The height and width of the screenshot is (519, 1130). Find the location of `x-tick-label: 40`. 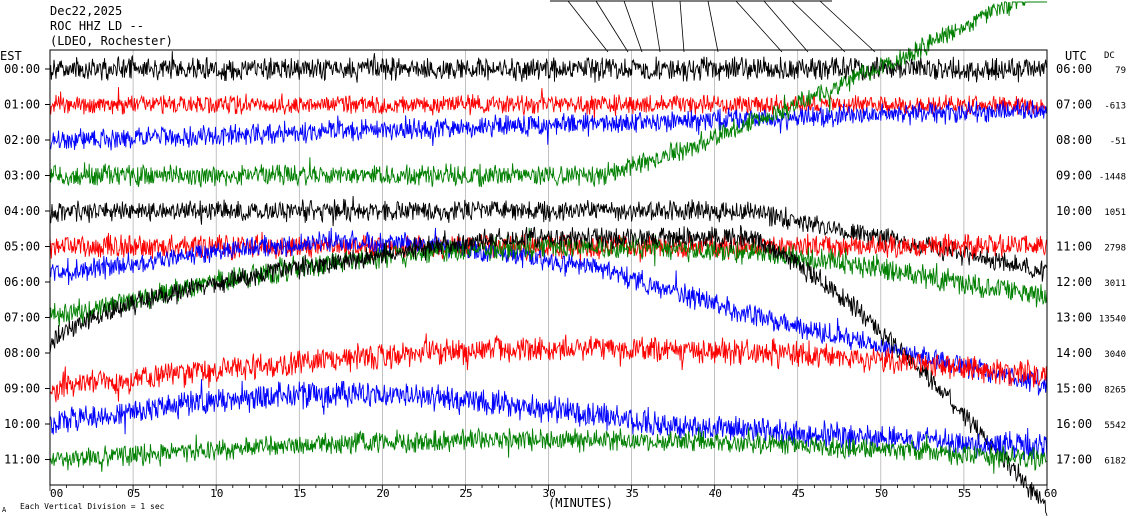

x-tick-label: 40 is located at coordinates (715, 493).